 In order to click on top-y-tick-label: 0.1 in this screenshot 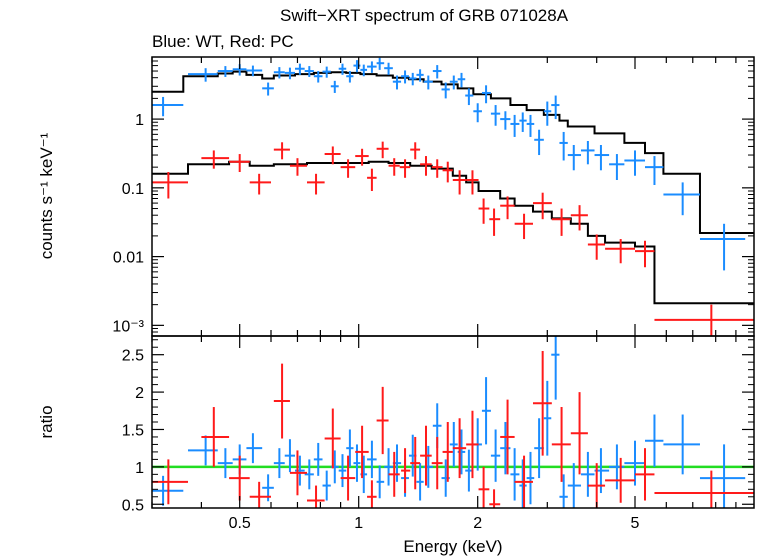, I will do `click(133, 189)`.